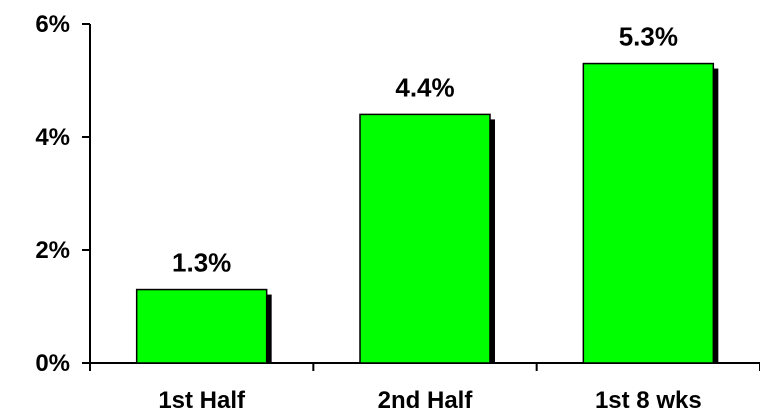  I want to click on y-tick-label: 2%, so click(52, 250).